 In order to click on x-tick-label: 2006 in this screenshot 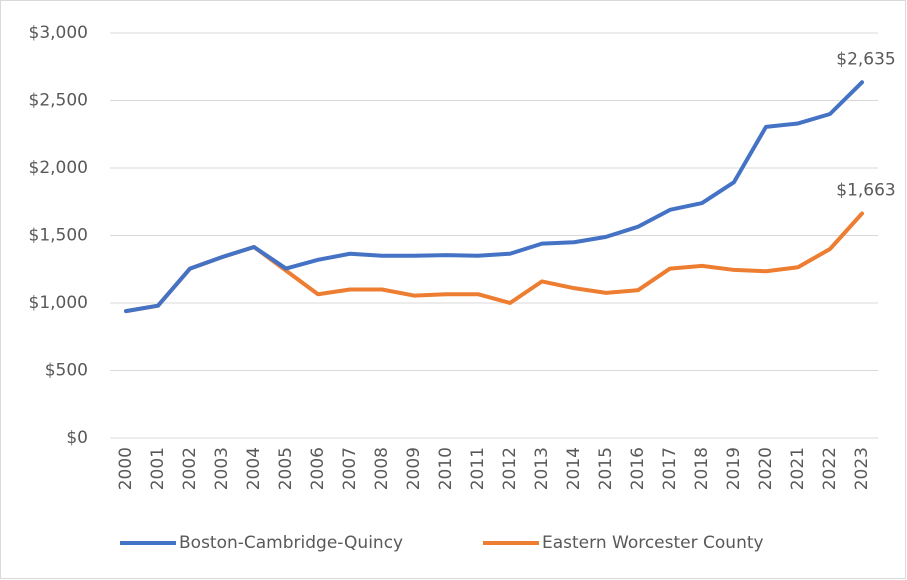, I will do `click(318, 468)`.